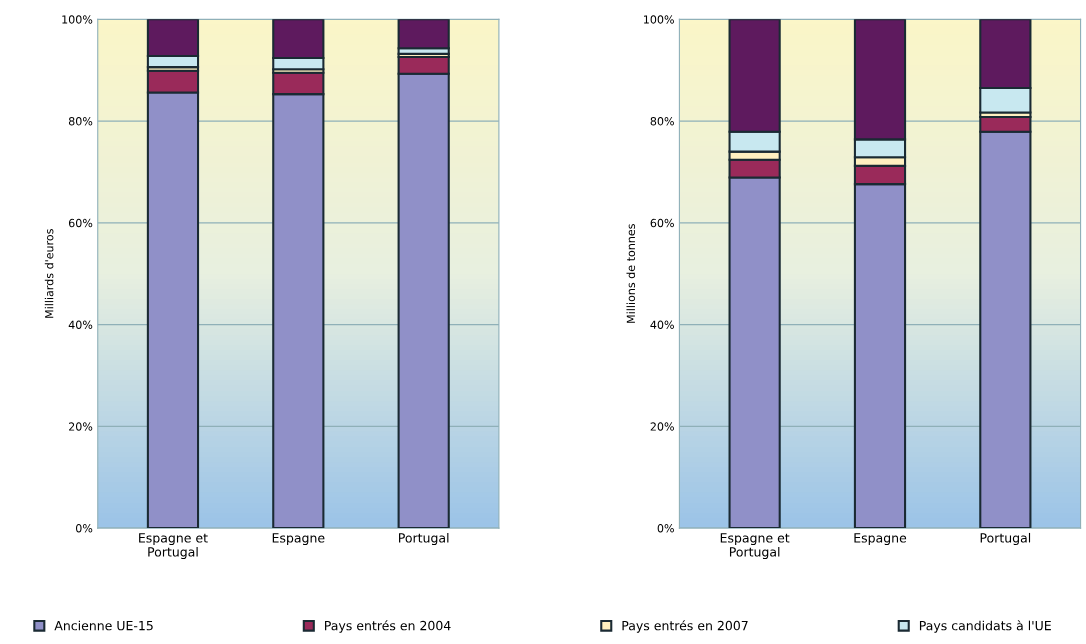 The width and height of the screenshot is (1086, 644). Describe the element at coordinates (388, 626) in the screenshot. I see `legend-label: Pays entrés en 2004` at that location.